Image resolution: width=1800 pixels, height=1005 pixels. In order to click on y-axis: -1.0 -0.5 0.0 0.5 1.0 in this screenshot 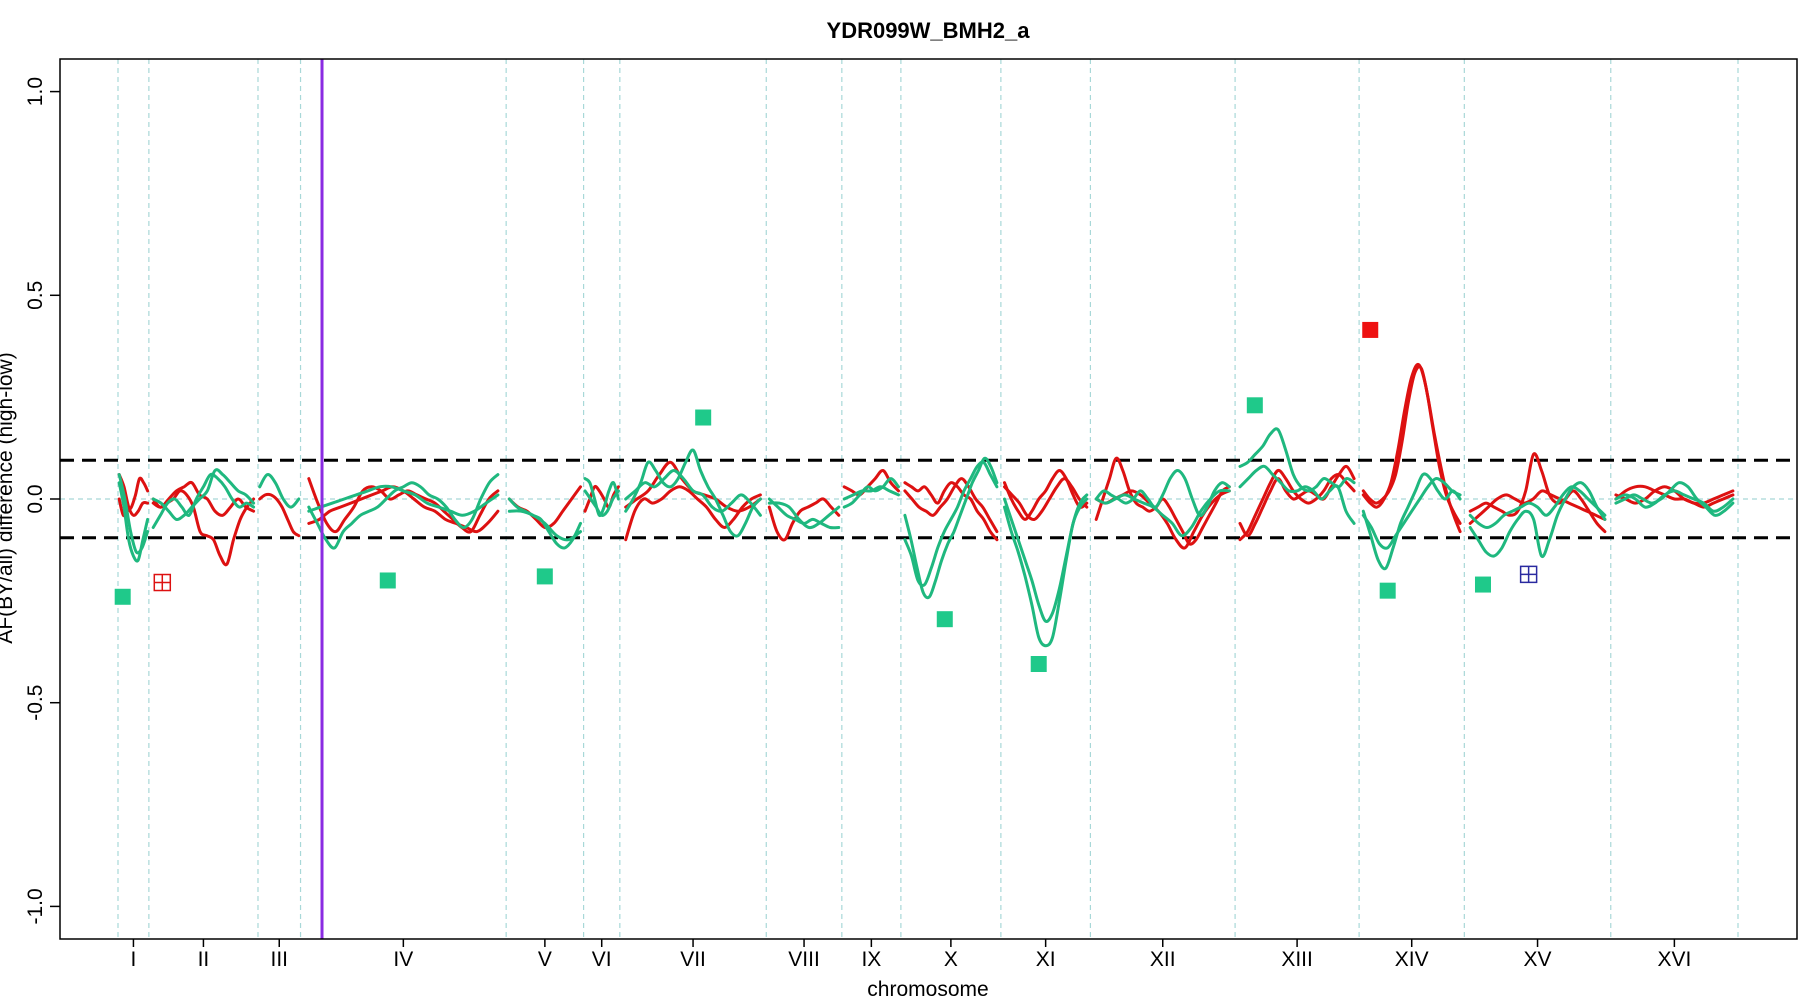, I will do `click(42, 500)`.